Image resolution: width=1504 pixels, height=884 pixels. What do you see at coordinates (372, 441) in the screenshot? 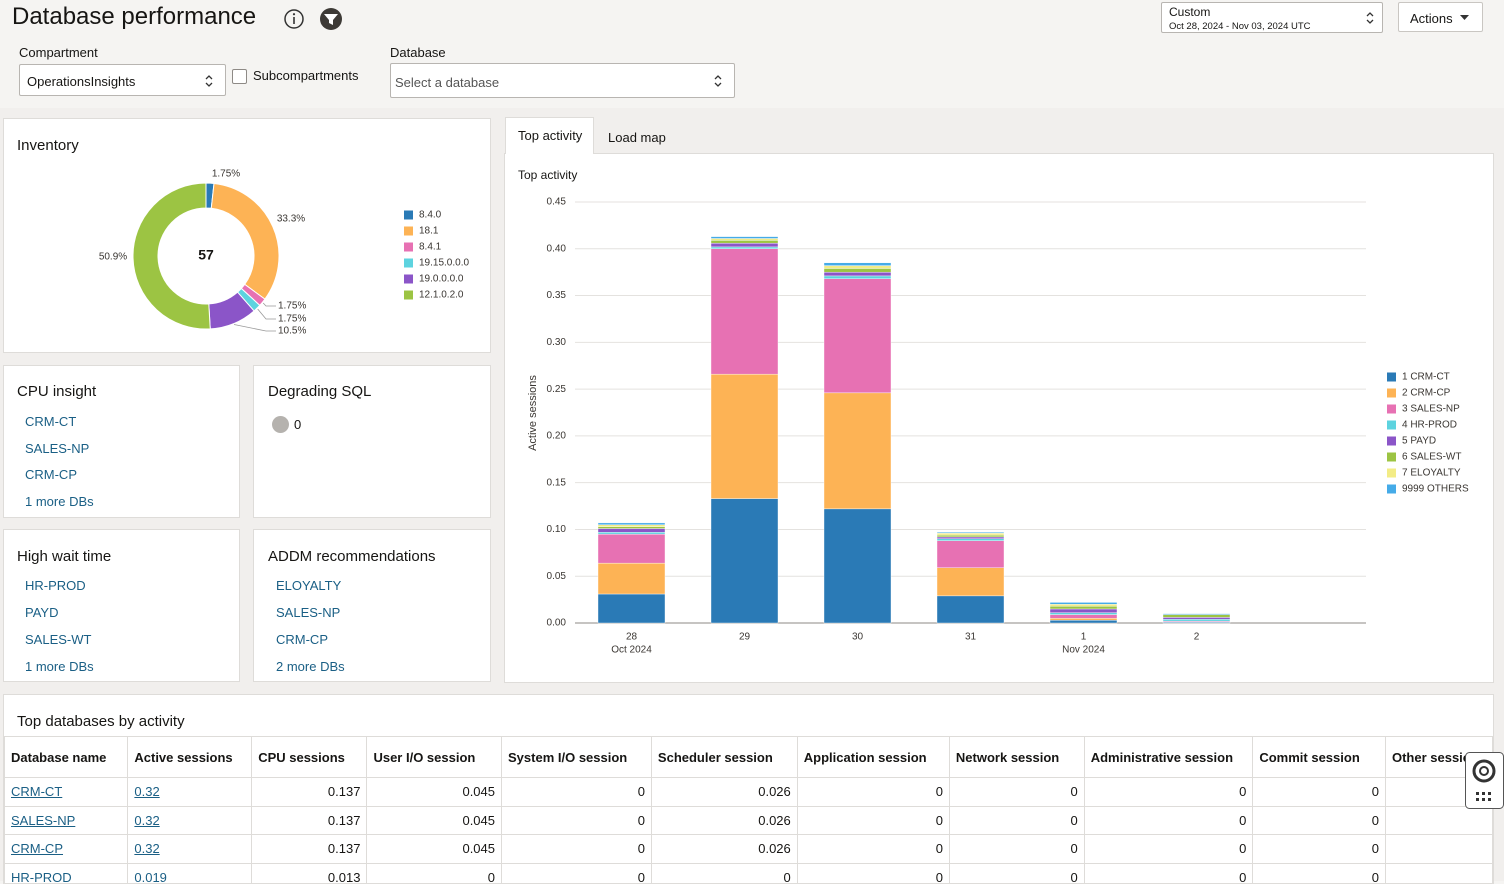
I see `degrading-sql-card: Degrading SQL 0` at bounding box center [372, 441].